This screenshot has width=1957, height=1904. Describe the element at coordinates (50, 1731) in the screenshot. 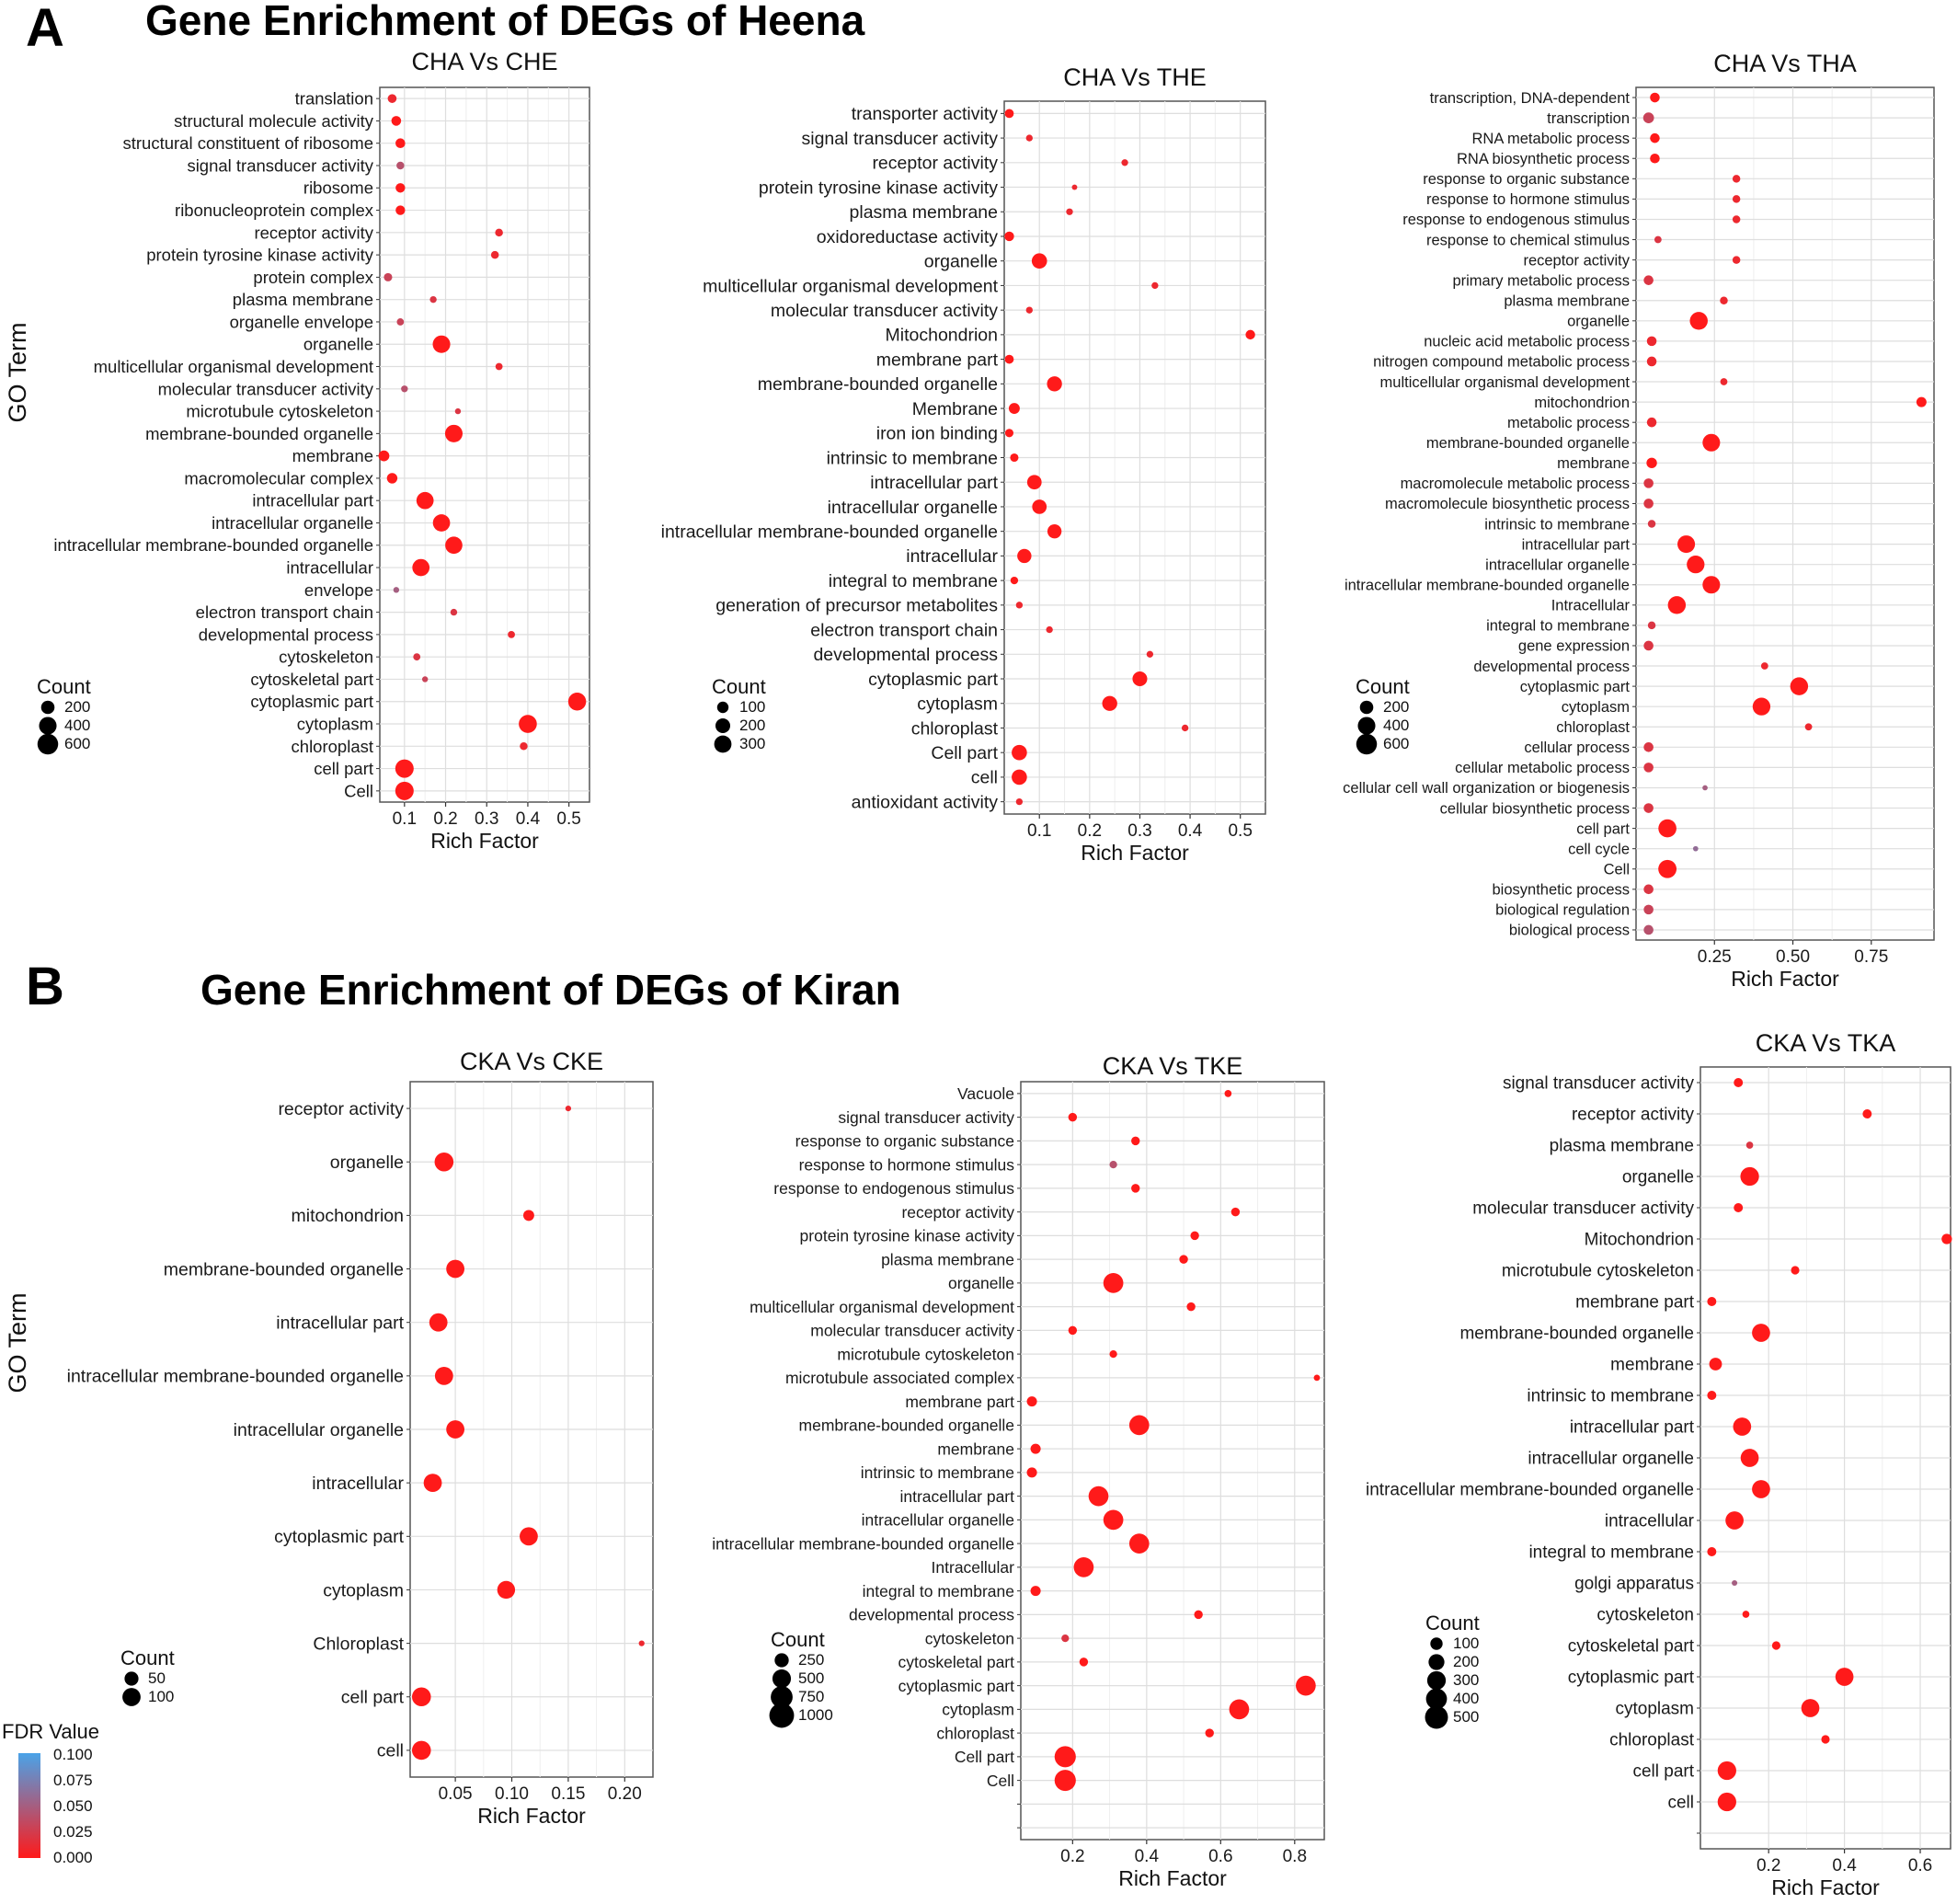

I see `fdr-legend-title: FDR Value` at that location.